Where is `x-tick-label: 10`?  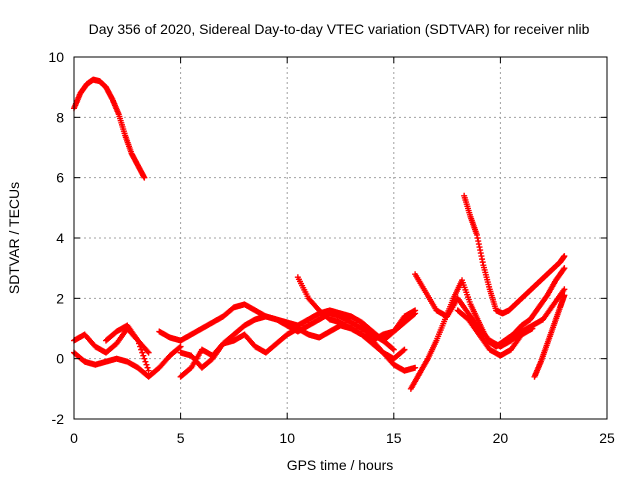
x-tick-label: 10 is located at coordinates (287, 438).